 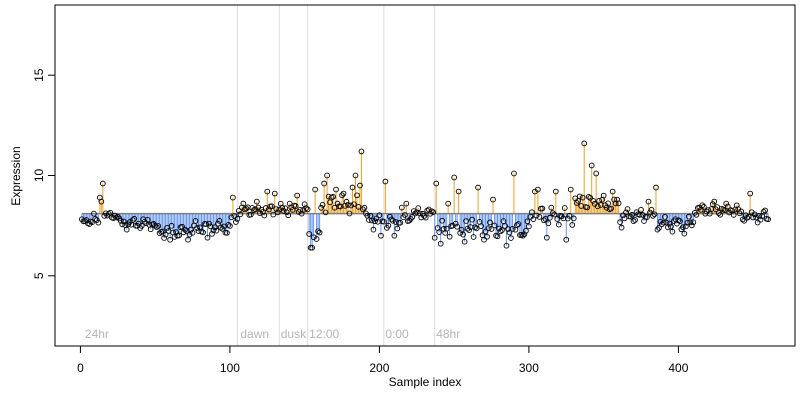 What do you see at coordinates (39, 275) in the screenshot?
I see `y-tick-label: 5` at bounding box center [39, 275].